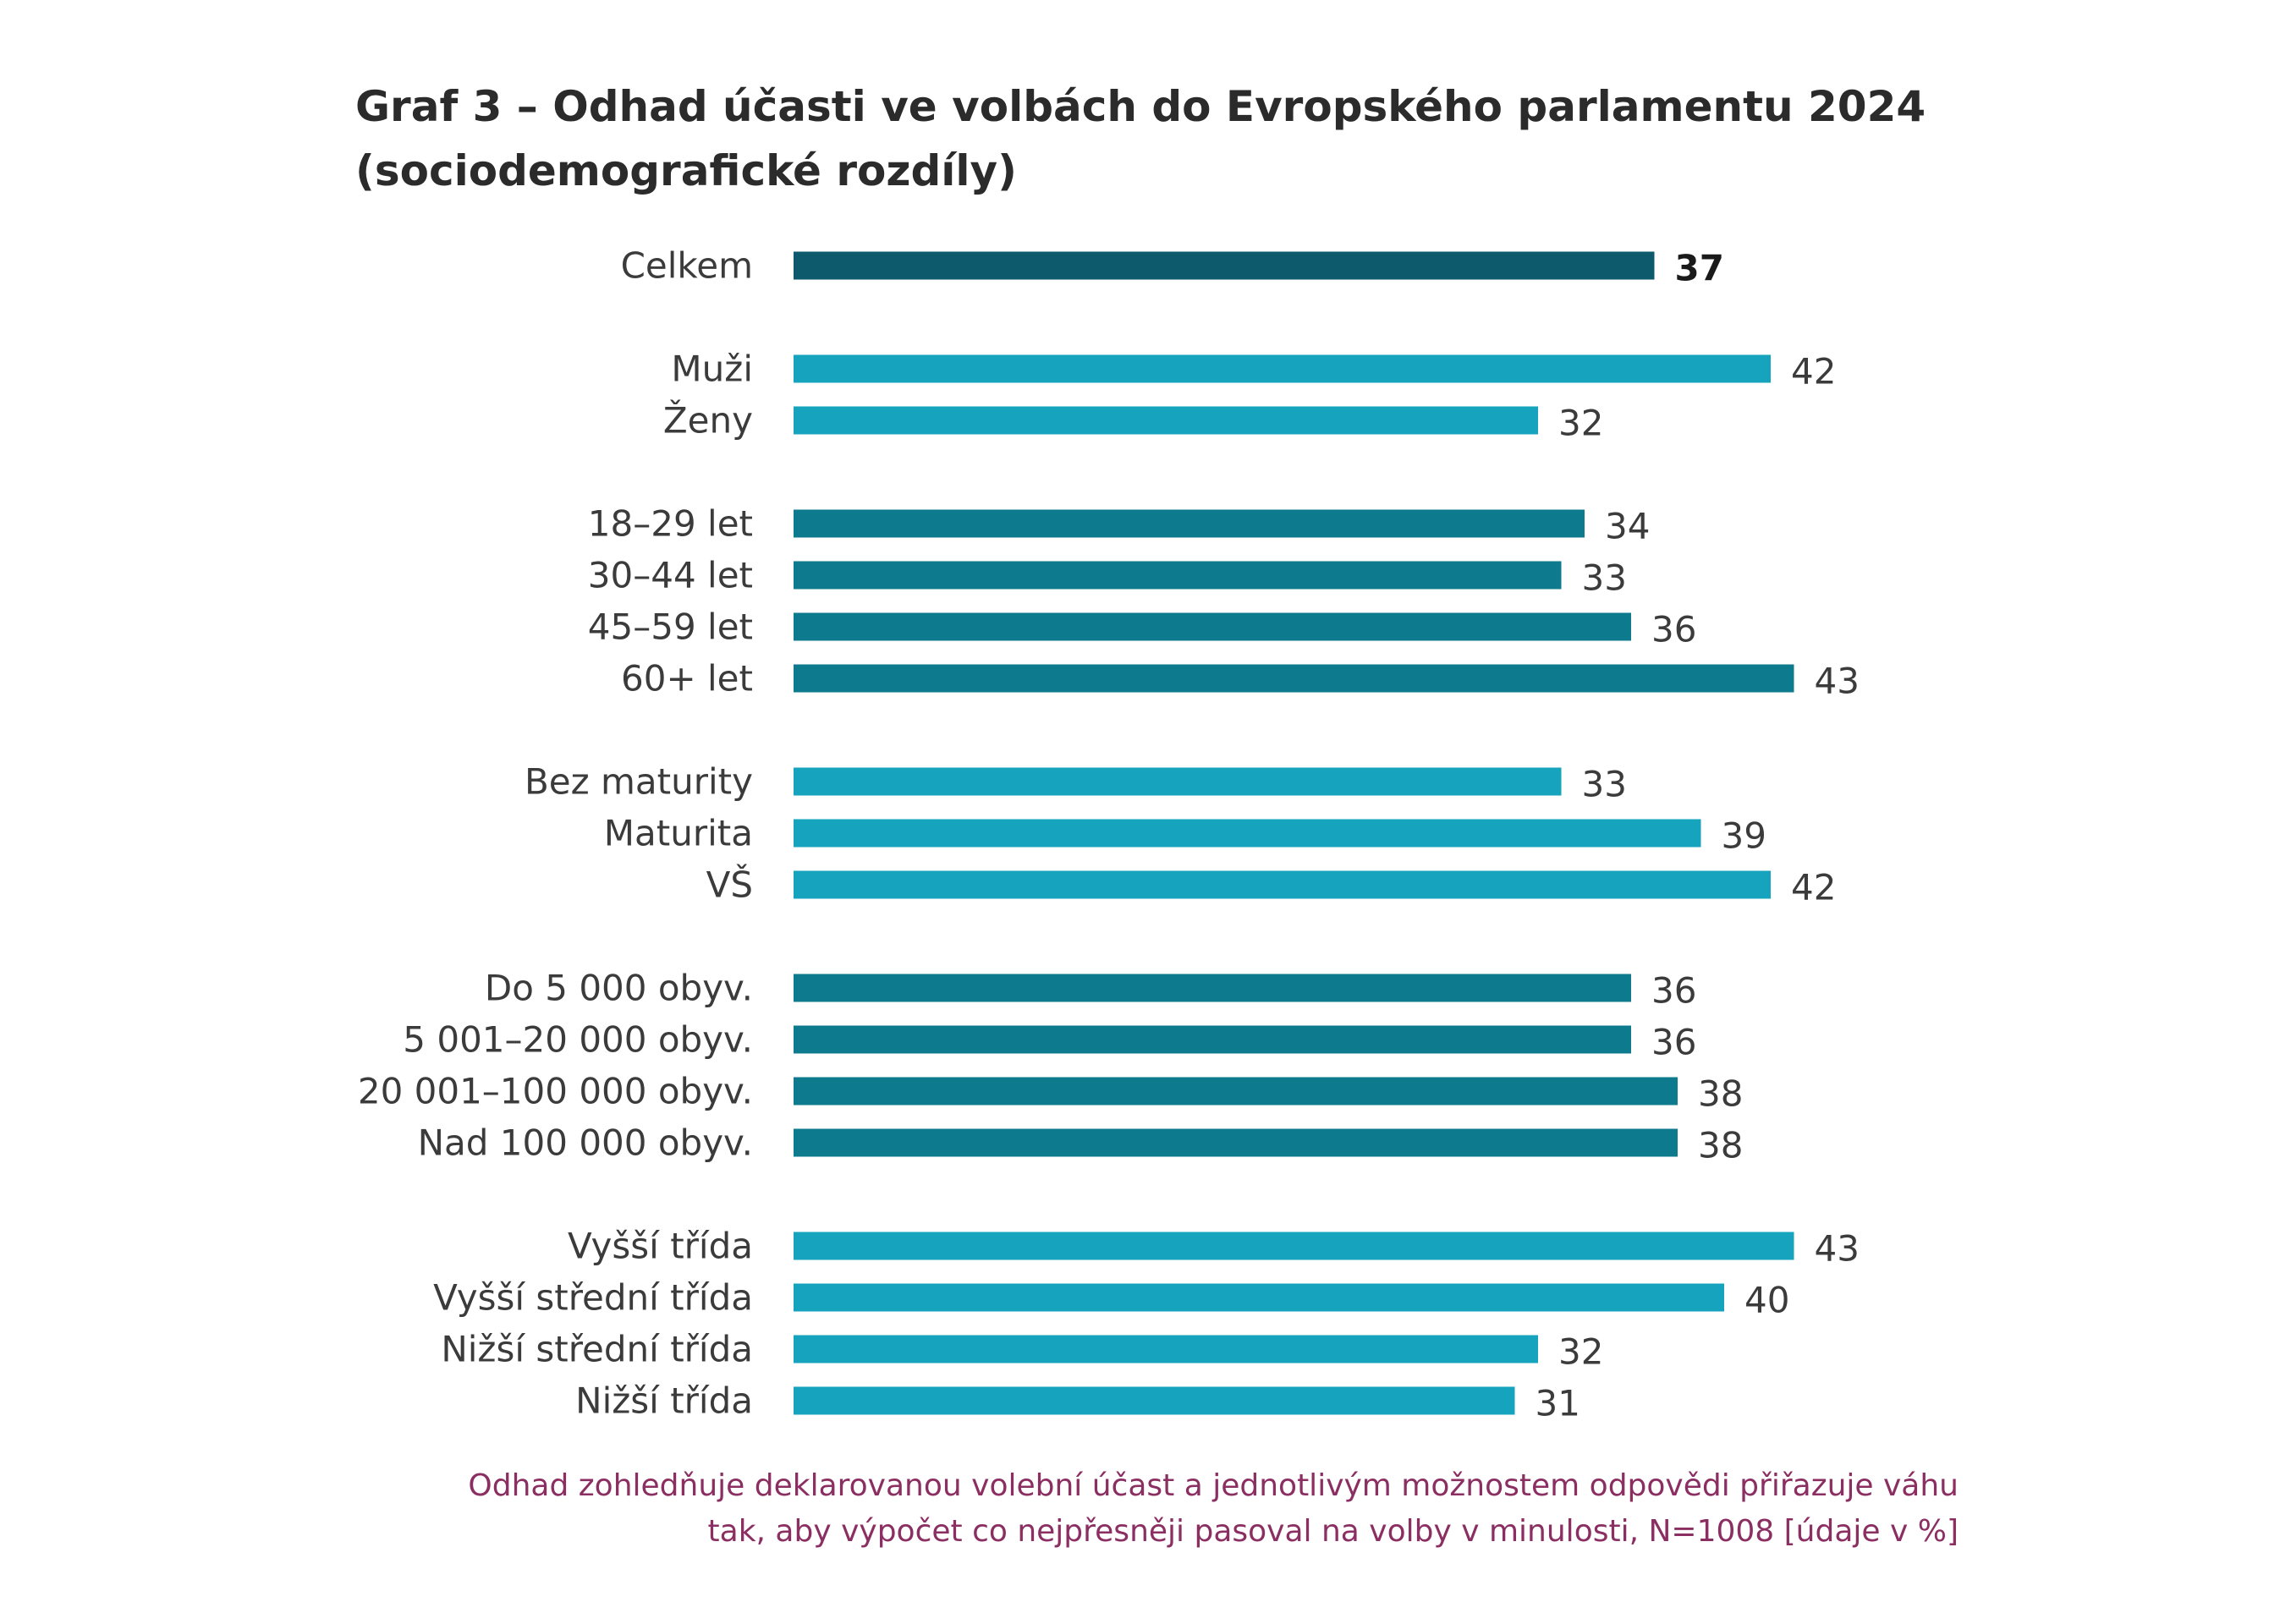 The width and height of the screenshot is (2291, 1624). I want to click on category-label-do-5-000-obyv: Do 5 000 obyv., so click(619, 989).